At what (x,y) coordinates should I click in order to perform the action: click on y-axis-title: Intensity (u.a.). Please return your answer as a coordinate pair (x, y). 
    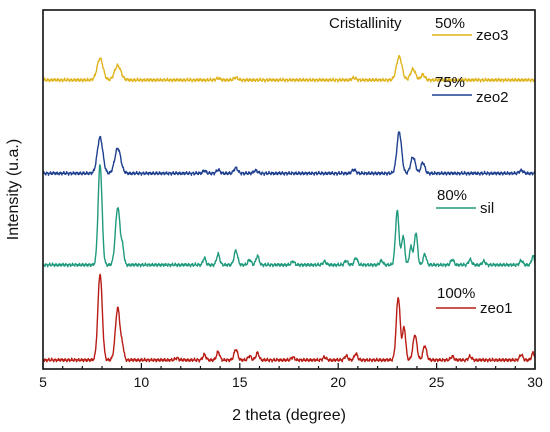
    Looking at the image, I should click on (13, 189).